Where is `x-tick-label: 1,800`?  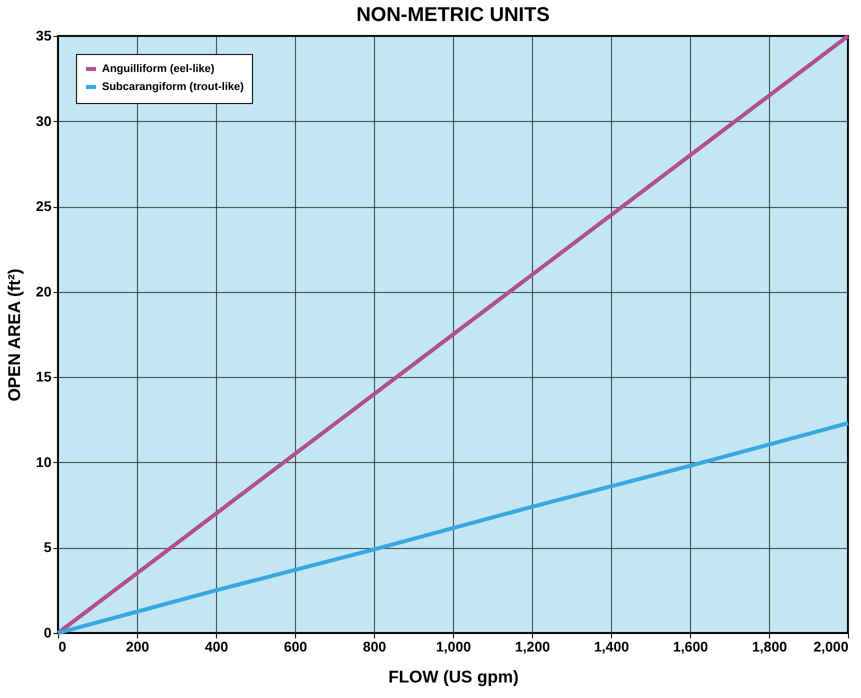 x-tick-label: 1,800 is located at coordinates (770, 646).